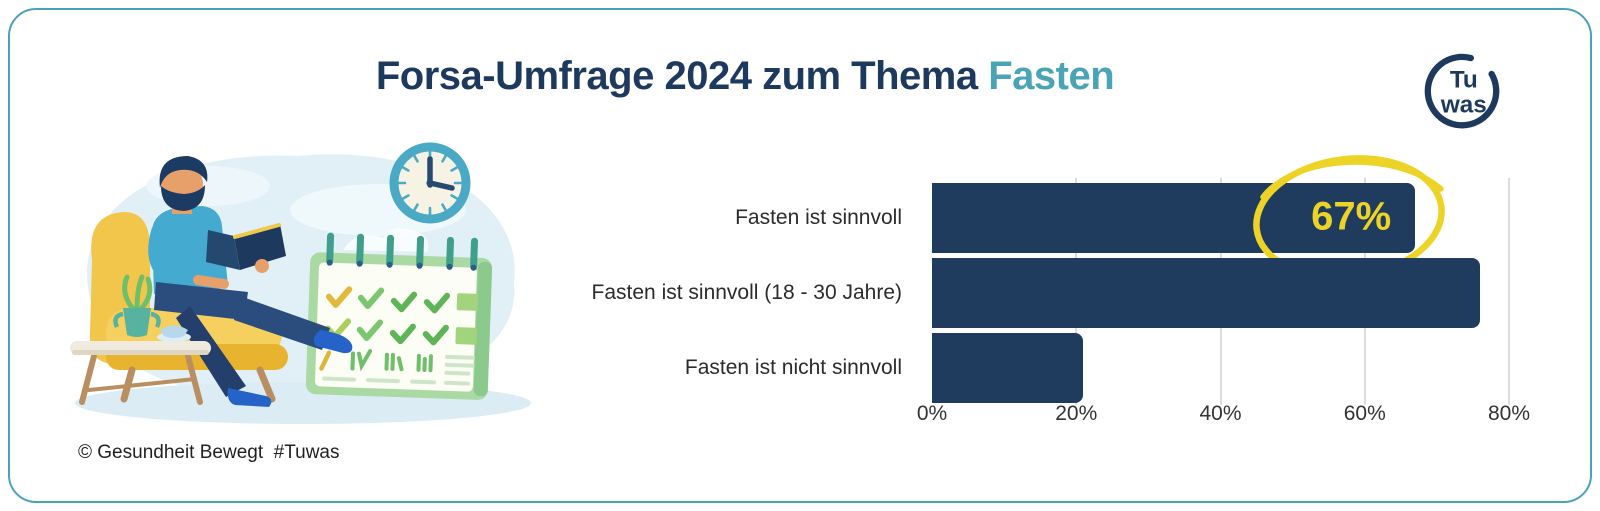 The width and height of the screenshot is (1600, 511). I want to click on bar-label: Fasten ist sinnvoll, so click(818, 217).